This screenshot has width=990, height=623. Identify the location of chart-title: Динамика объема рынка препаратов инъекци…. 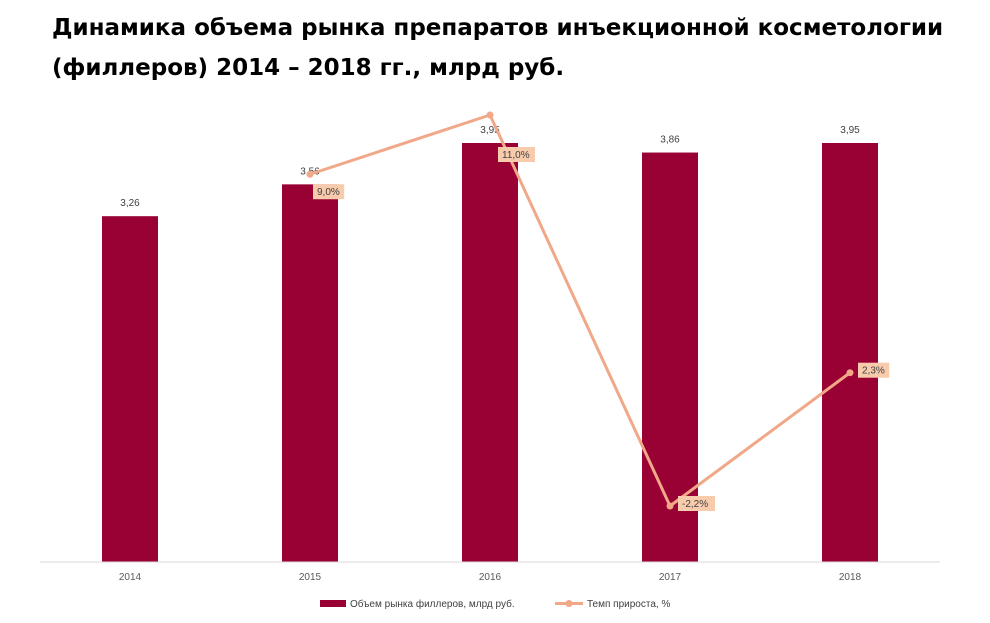
(498, 48).